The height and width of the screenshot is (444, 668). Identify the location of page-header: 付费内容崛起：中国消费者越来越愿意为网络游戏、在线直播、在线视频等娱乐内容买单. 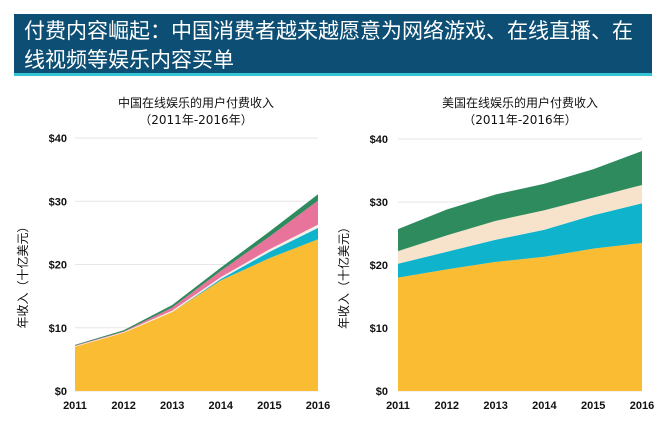
(333, 45).